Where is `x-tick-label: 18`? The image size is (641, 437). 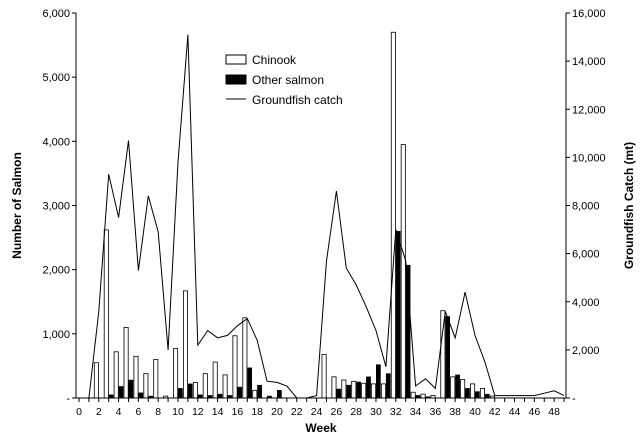 x-tick-label: 18 is located at coordinates (257, 412).